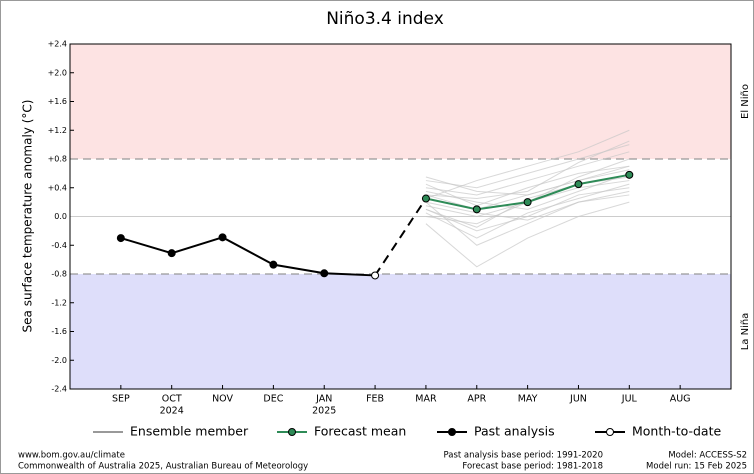 The image size is (754, 474). I want to click on y-tick-label: +1.2, so click(57, 130).